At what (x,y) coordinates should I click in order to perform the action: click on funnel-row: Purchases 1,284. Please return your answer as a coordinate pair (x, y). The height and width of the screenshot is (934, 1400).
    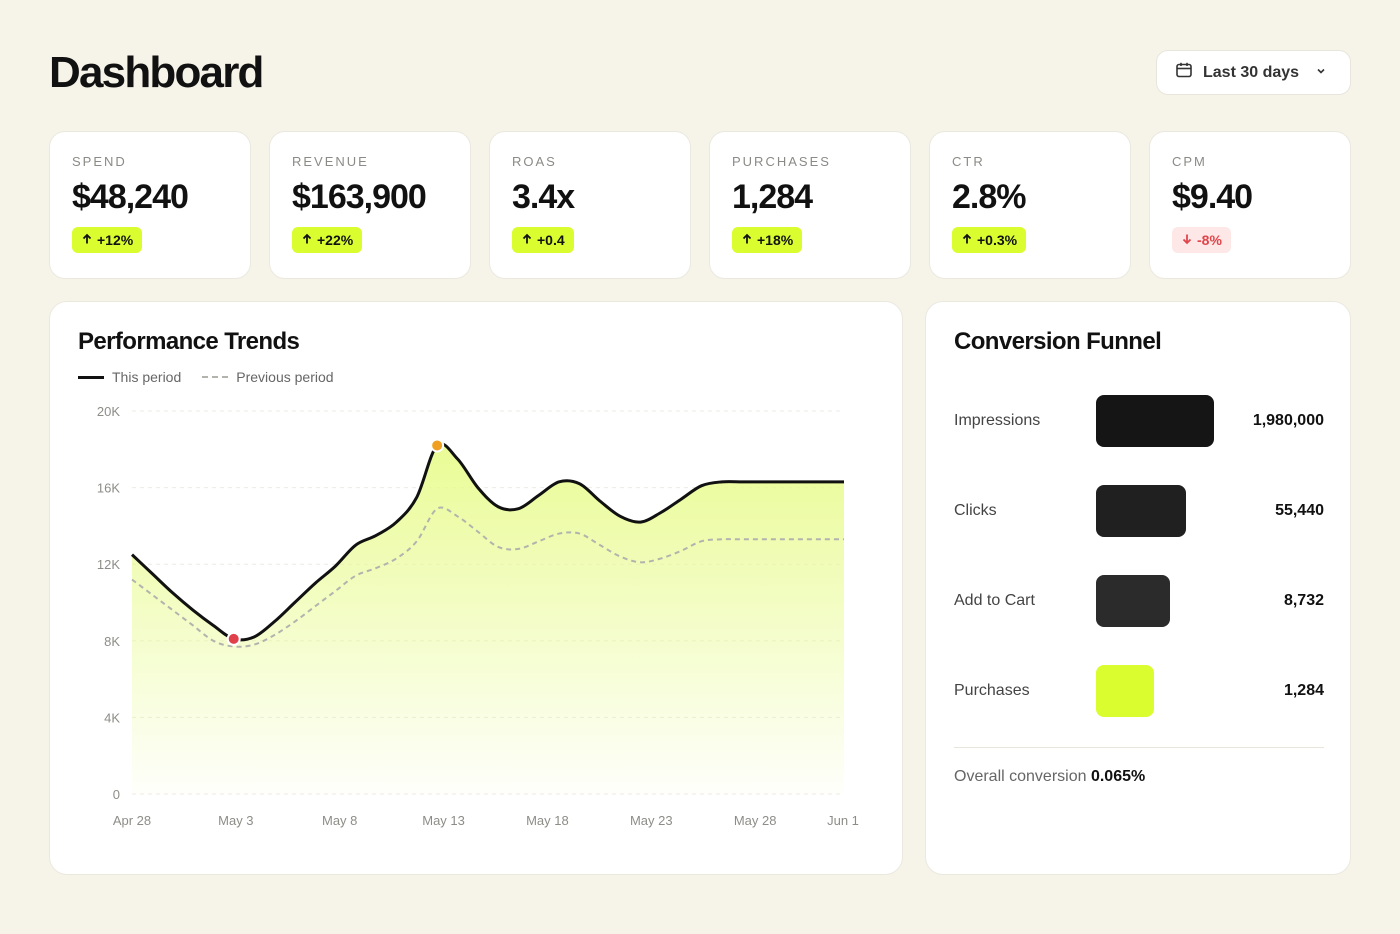
    Looking at the image, I should click on (1139, 691).